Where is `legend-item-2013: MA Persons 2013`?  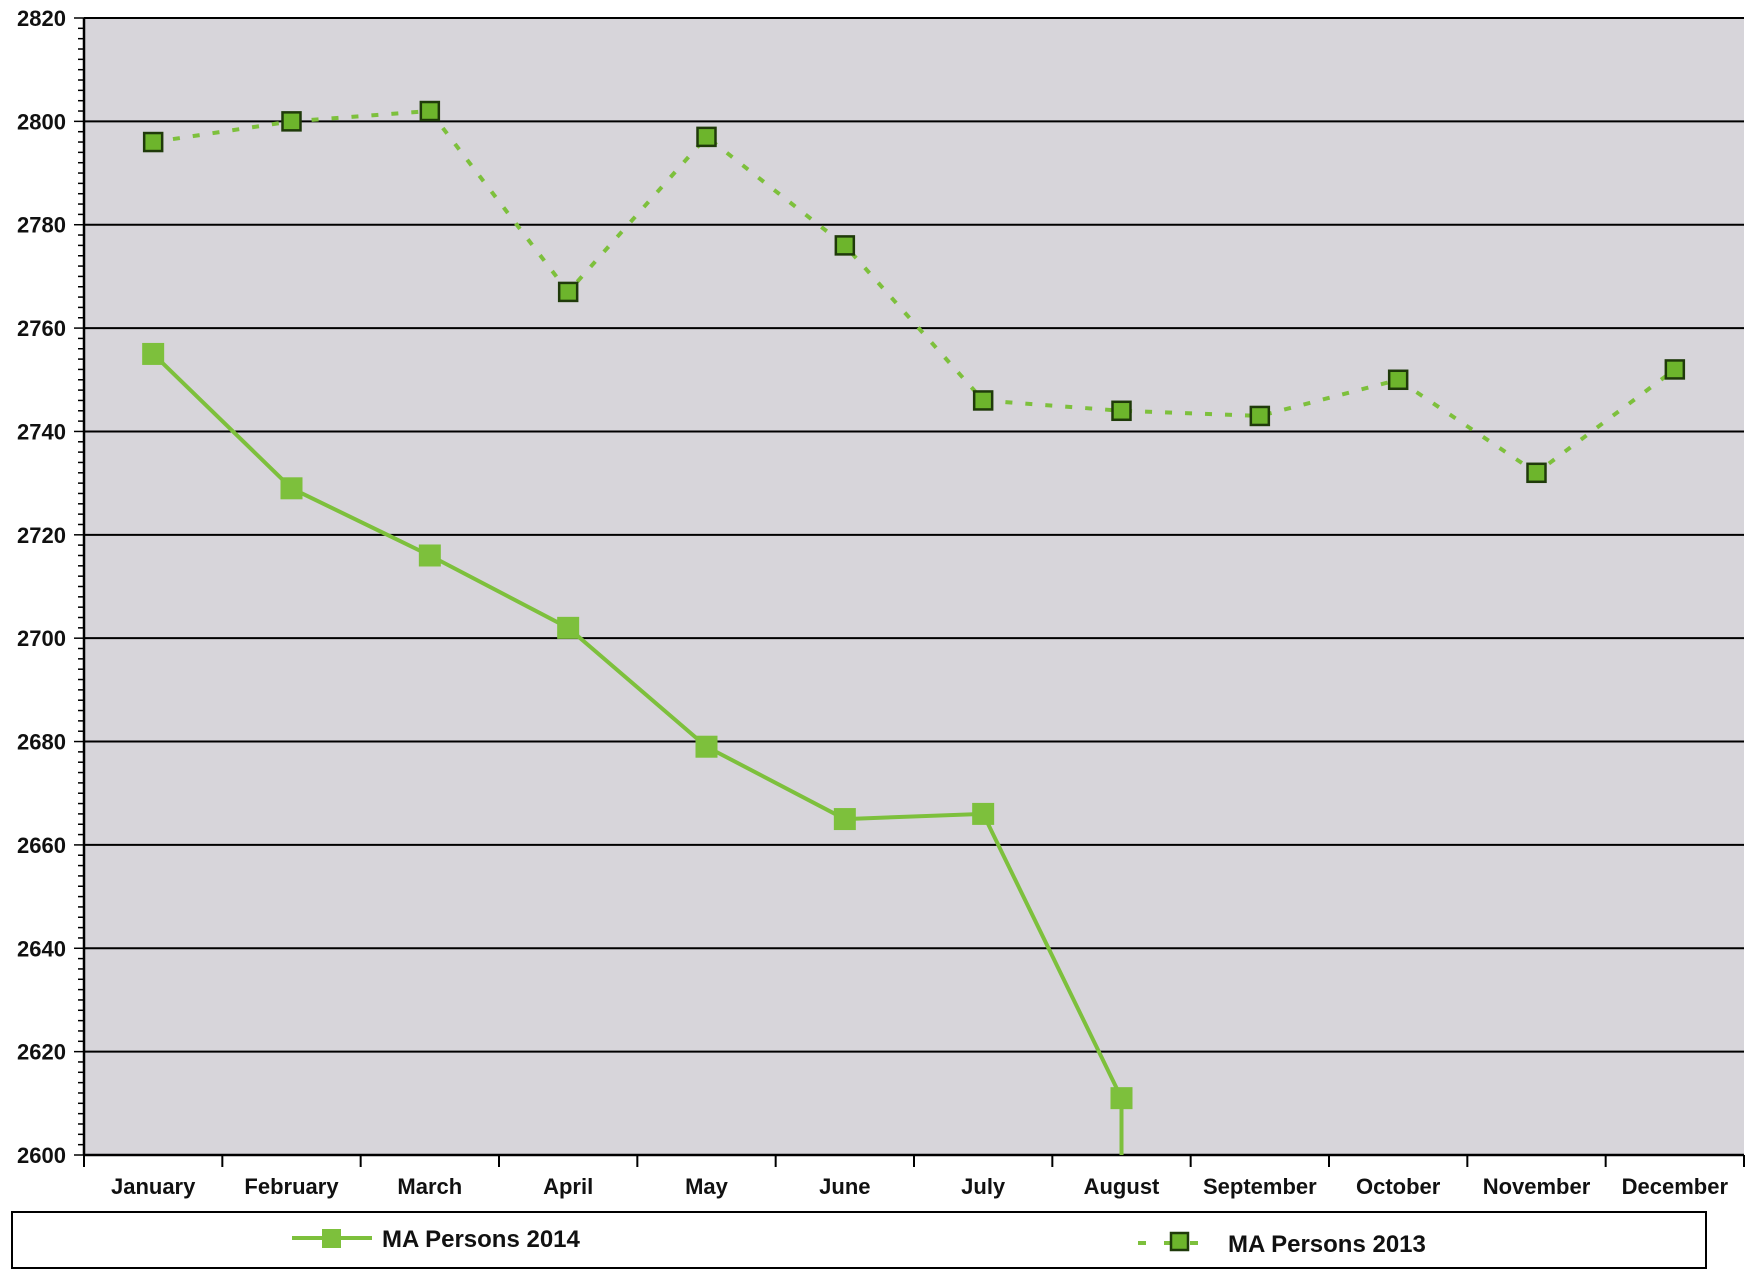 legend-item-2013: MA Persons 2013 is located at coordinates (1282, 1244).